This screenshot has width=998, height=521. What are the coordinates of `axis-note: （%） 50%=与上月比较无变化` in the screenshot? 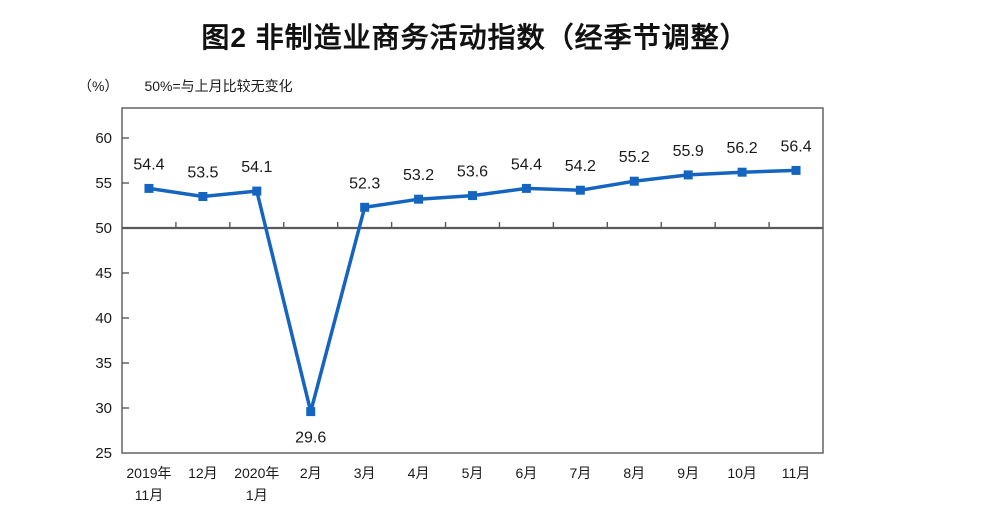 It's located at (185, 86).